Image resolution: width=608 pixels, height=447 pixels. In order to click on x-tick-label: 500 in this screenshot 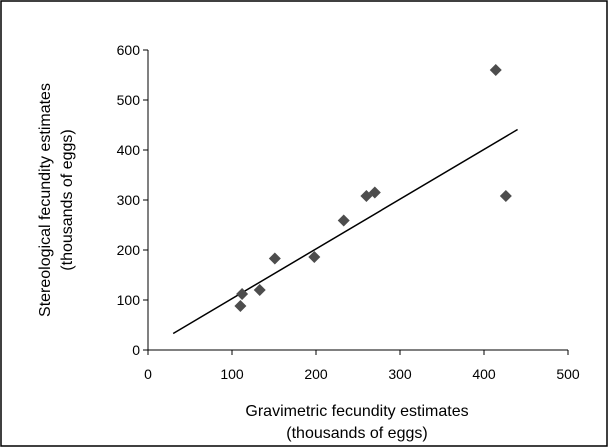, I will do `click(568, 374)`.